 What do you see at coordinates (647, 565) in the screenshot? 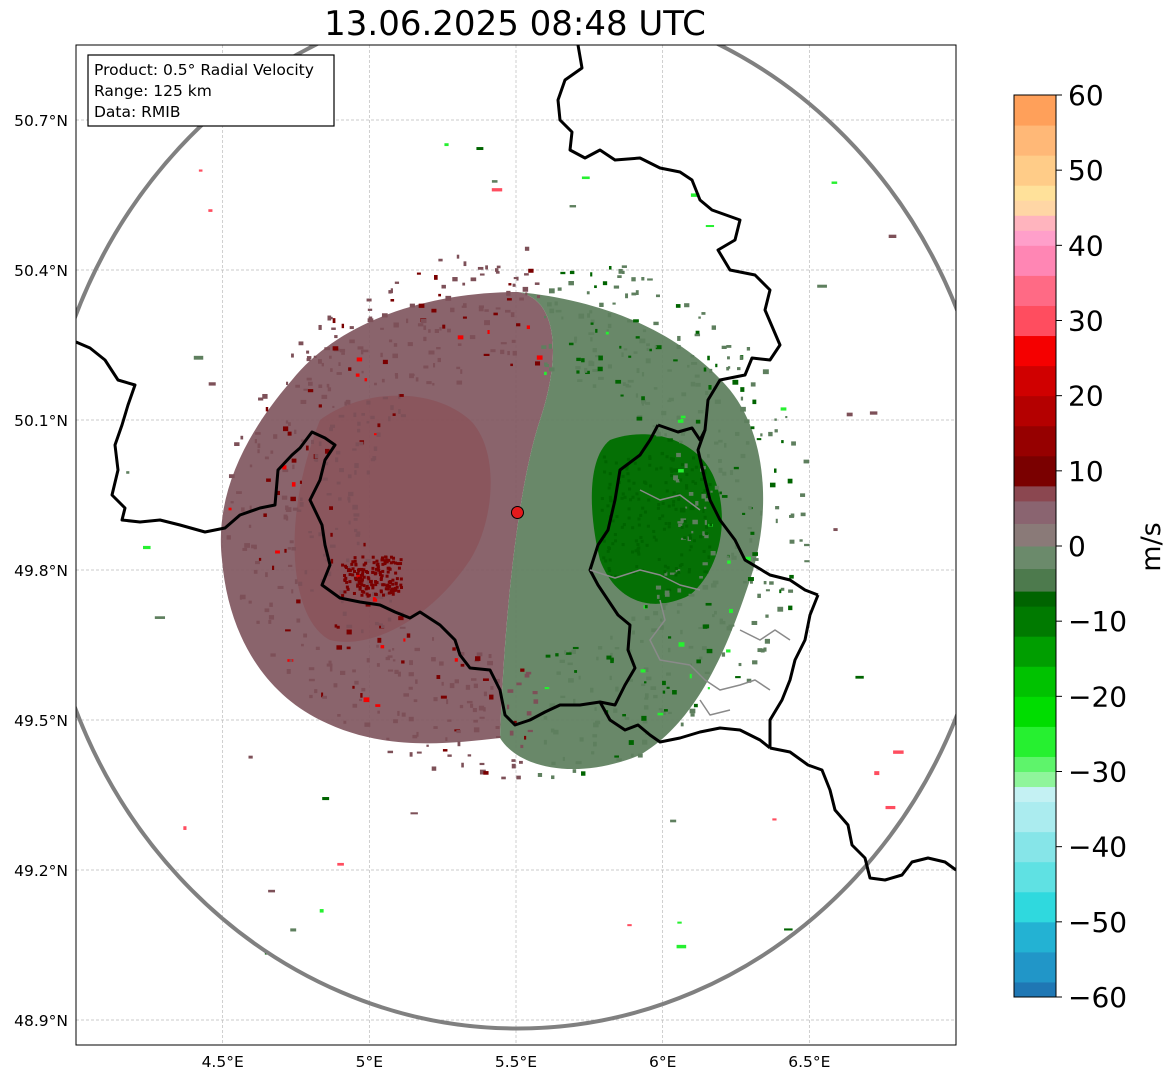
I see `border-be-lu` at bounding box center [647, 565].